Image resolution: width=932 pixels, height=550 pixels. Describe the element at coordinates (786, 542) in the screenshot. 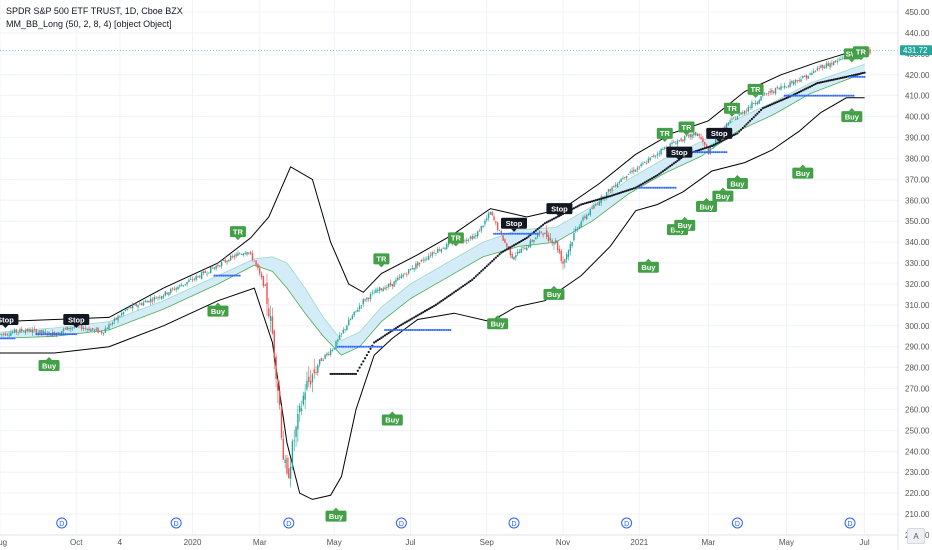

I see `x-tick-label: May` at that location.